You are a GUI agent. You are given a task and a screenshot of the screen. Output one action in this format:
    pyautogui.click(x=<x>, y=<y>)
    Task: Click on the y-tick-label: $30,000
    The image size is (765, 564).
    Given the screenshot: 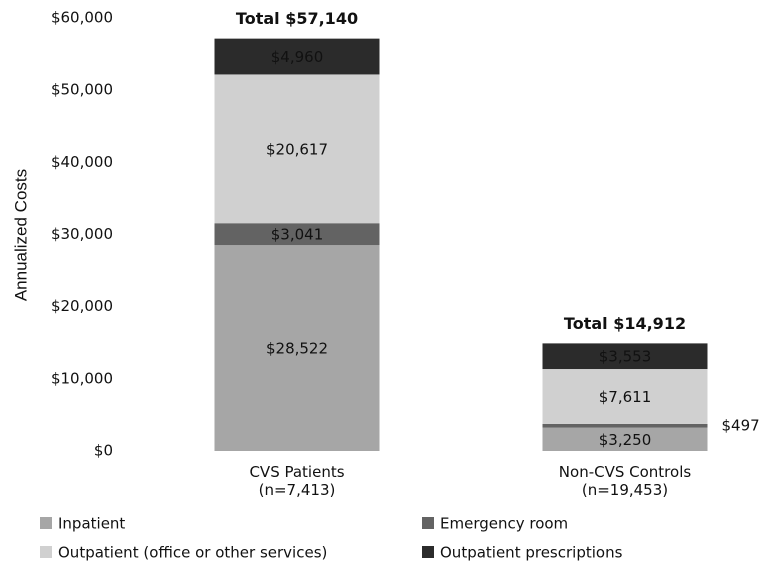 What is the action you would take?
    pyautogui.click(x=82, y=234)
    